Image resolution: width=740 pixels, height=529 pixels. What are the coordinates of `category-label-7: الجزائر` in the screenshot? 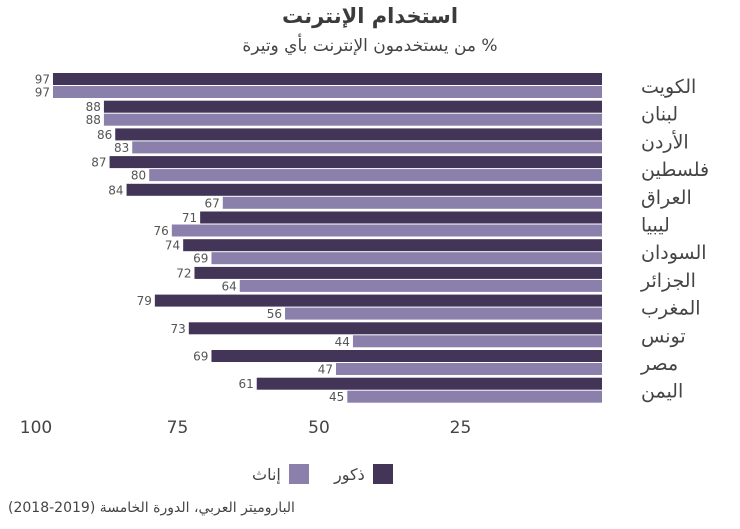 It's located at (668, 281).